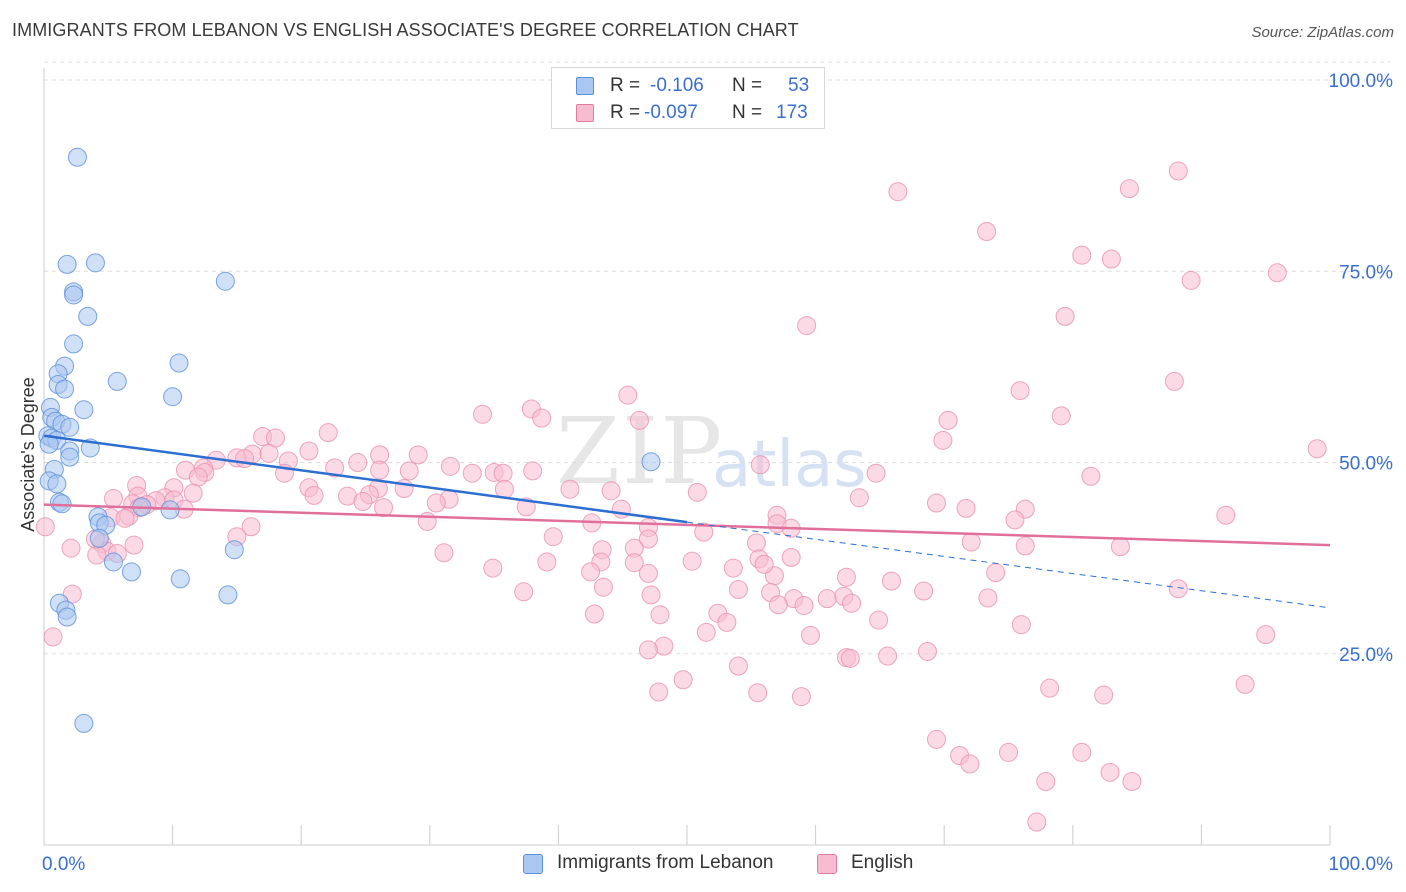 This screenshot has width=1406, height=892. What do you see at coordinates (1322, 32) in the screenshot?
I see `chart-source: Source: ZipAtlas.com` at bounding box center [1322, 32].